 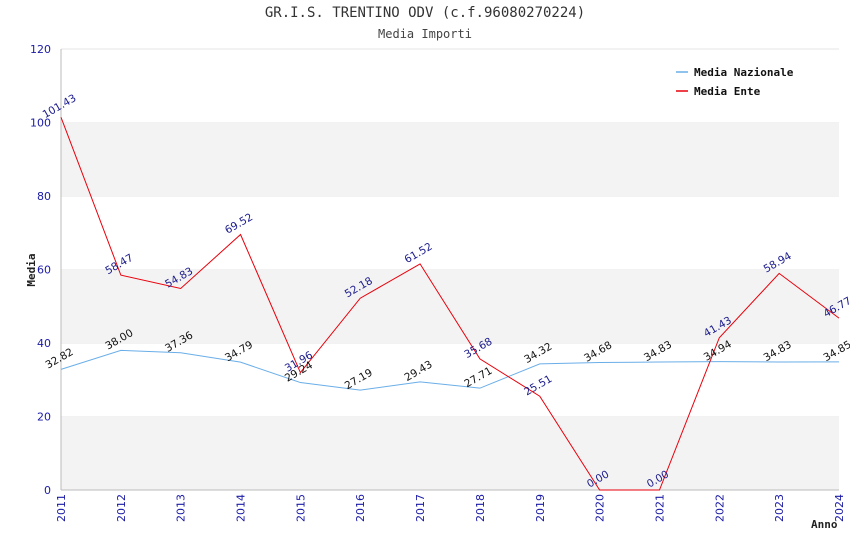 I want to click on y-ticks: 0 20 40 60 80 100 120, so click(x=40, y=270).